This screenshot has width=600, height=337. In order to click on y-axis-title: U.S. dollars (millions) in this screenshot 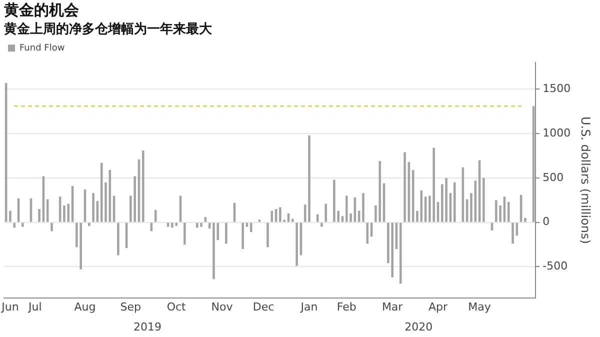, I will do `click(585, 180)`.